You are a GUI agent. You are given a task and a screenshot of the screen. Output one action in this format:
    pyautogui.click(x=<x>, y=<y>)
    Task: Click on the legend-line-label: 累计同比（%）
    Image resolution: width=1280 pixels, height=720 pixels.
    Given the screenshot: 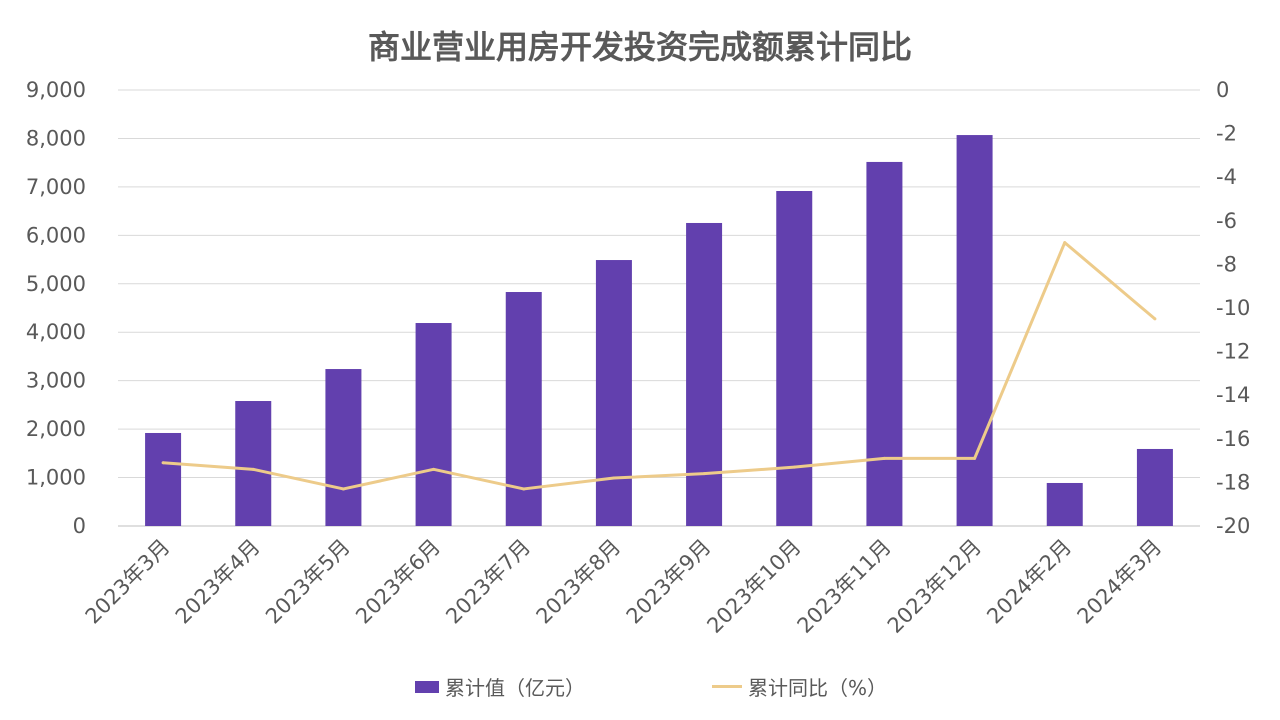 What is the action you would take?
    pyautogui.click(x=818, y=688)
    